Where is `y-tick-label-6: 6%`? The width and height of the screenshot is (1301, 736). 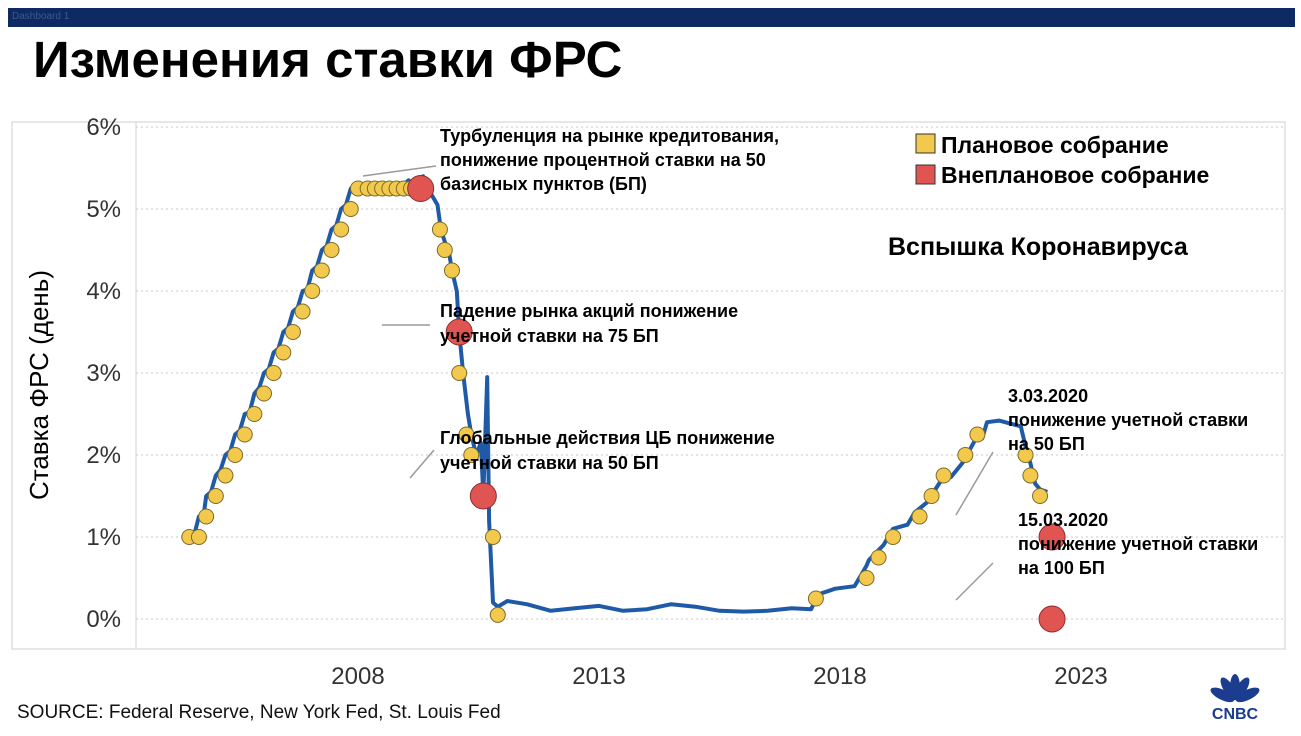
y-tick-label-6: 6% is located at coordinates (103, 127).